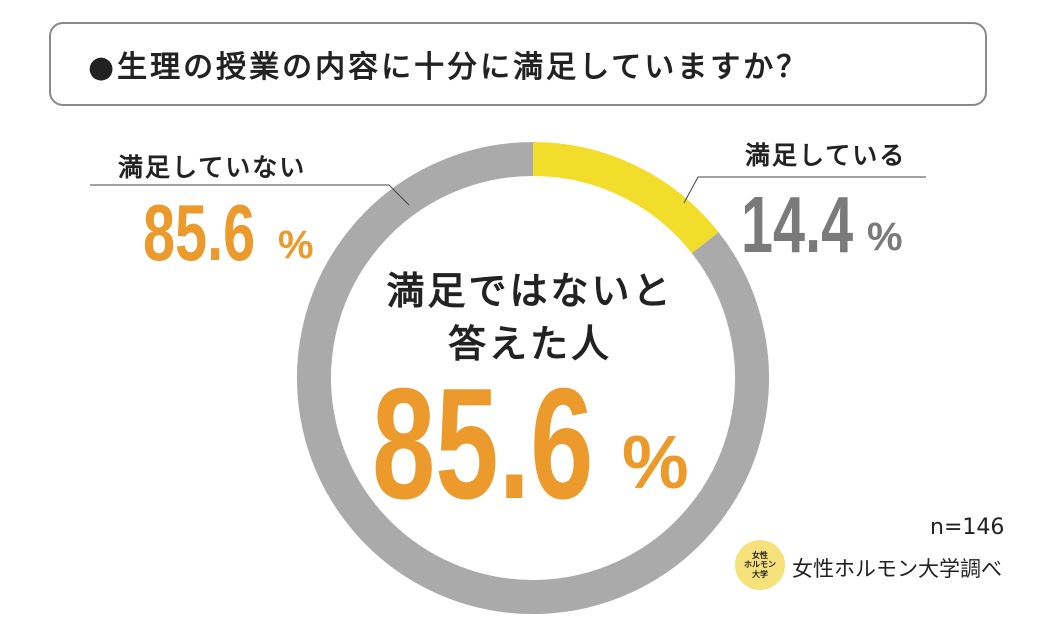  I want to click on value-satisfied: 14.4 %, so click(822, 224).